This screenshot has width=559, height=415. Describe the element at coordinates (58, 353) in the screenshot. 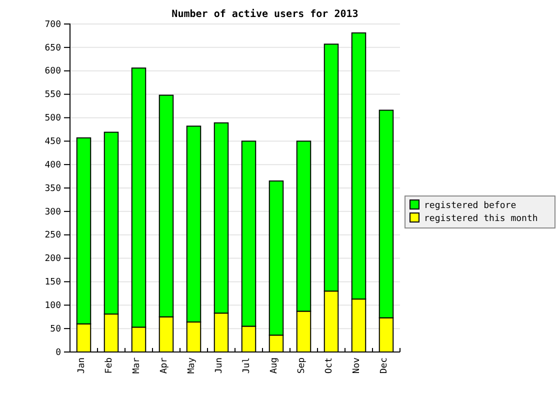

I see `y-tick-label: 0` at that location.